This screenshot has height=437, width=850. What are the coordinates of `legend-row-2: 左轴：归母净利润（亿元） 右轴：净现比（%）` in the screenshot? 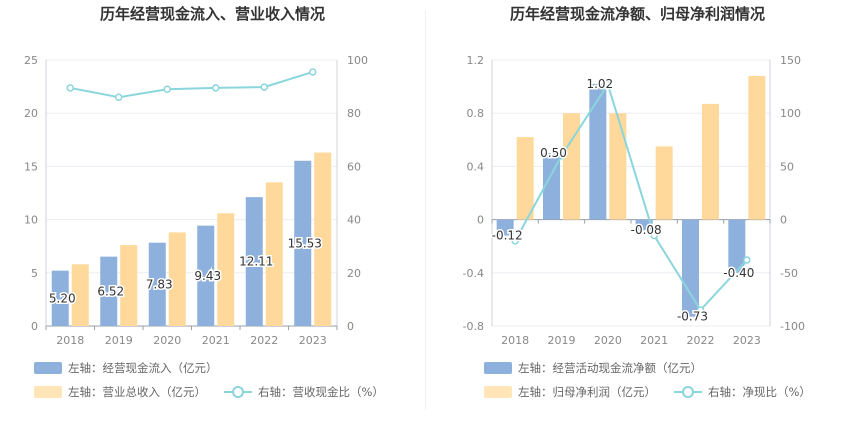 It's located at (656, 392).